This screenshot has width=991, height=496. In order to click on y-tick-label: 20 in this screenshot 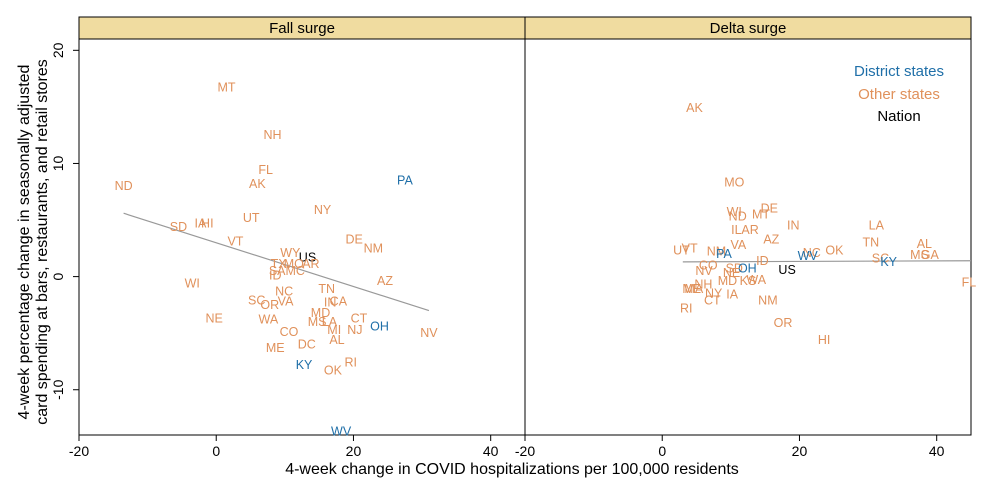, I will do `click(58, 50)`.